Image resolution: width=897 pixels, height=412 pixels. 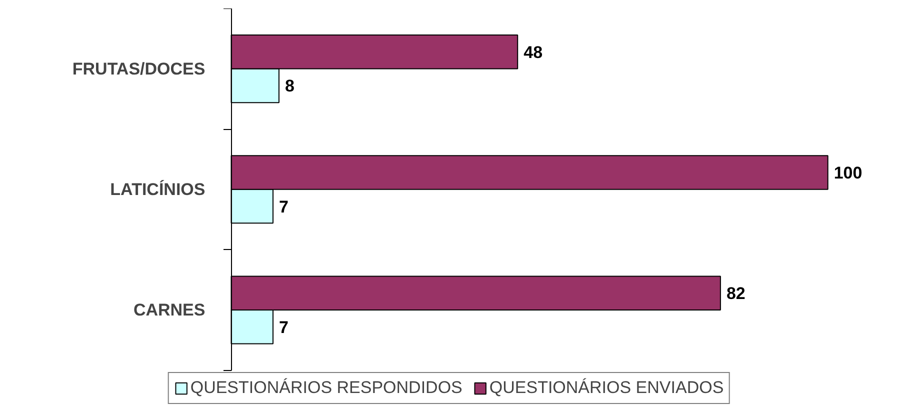 I want to click on y-tick-label: FRUTAS/DOCES, so click(x=139, y=68).